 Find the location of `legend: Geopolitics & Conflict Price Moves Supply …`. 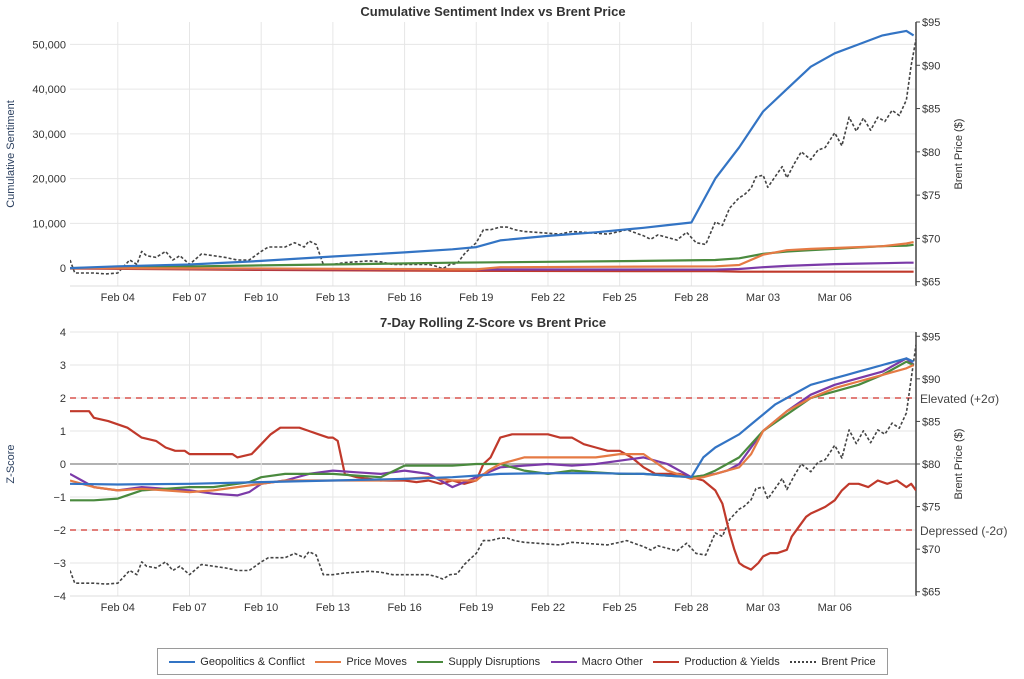

legend: Geopolitics & Conflict Price Moves Supply … is located at coordinates (522, 661).